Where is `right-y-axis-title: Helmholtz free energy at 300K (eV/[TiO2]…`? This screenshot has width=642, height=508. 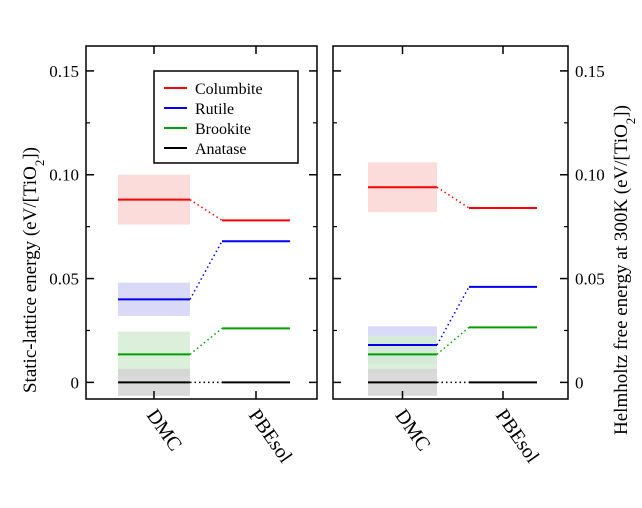 right-y-axis-title: Helmholtz free energy at 300K (eV/[TiO2]… is located at coordinates (624, 270).